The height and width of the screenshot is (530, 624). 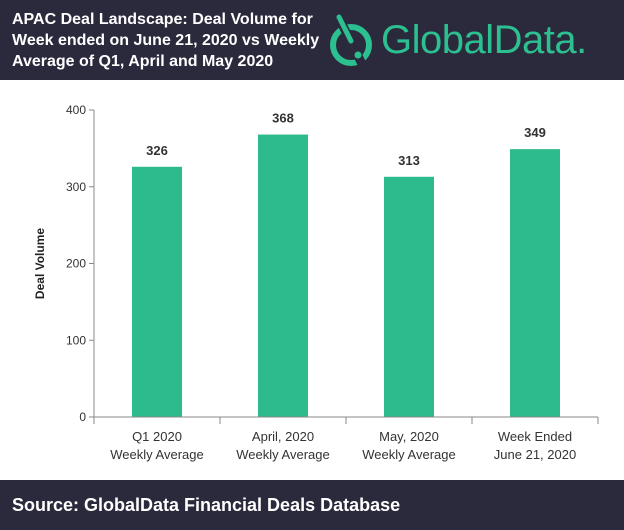 I want to click on data-label: 326, so click(x=157, y=150).